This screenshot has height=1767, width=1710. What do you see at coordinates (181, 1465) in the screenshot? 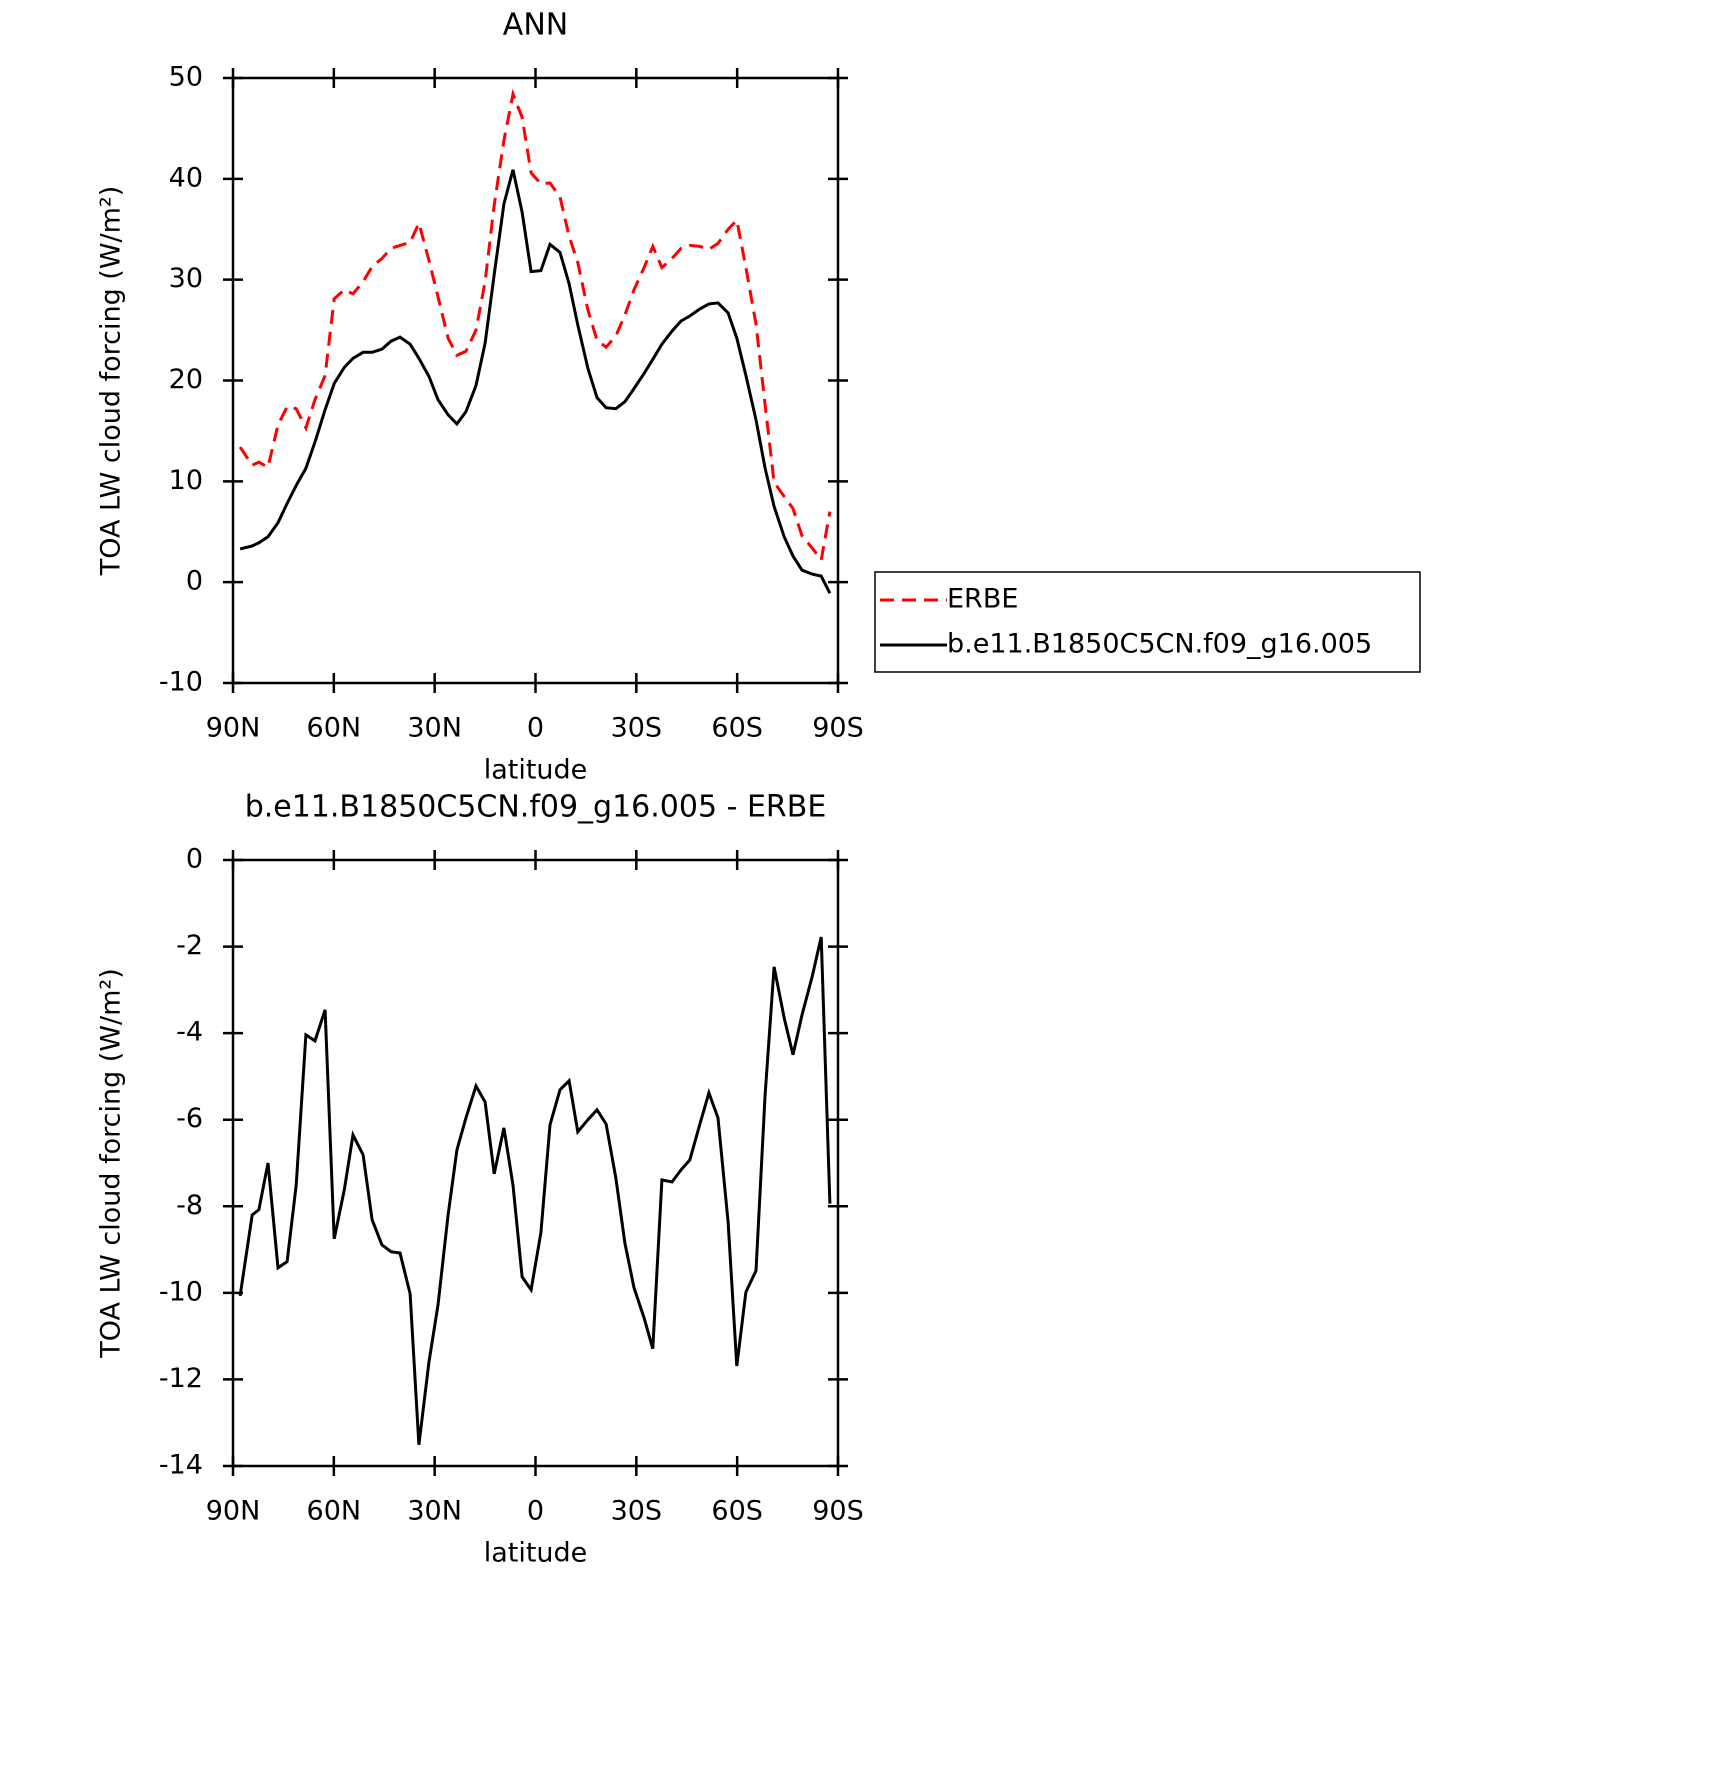
I see `y-tick-label: -14` at bounding box center [181, 1465].